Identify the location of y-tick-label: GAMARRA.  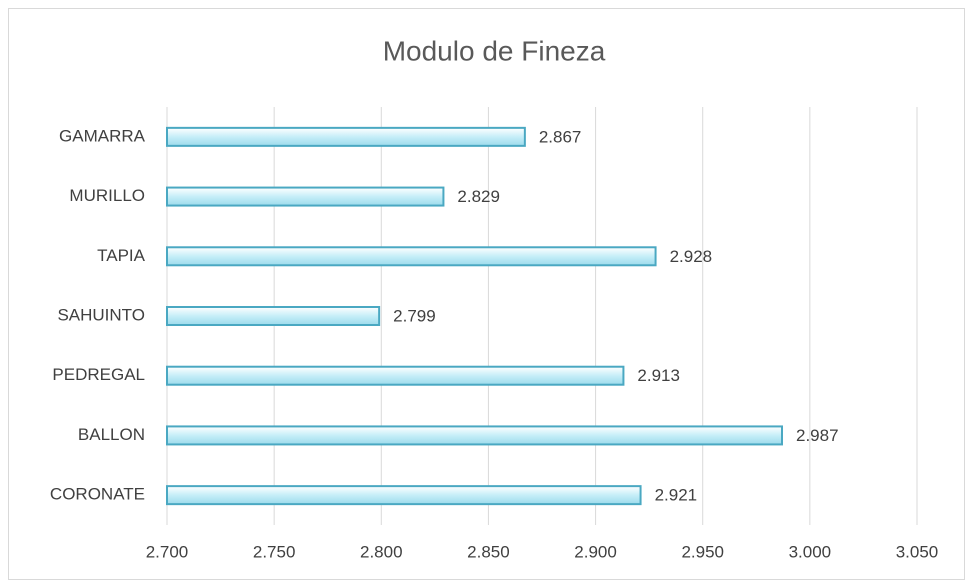
(102, 135).